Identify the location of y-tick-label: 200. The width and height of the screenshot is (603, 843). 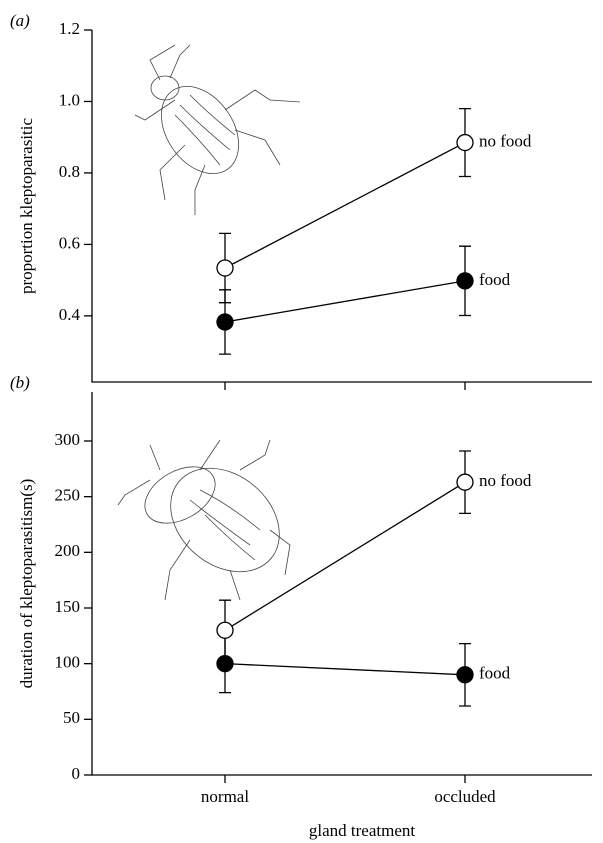
(68, 550).